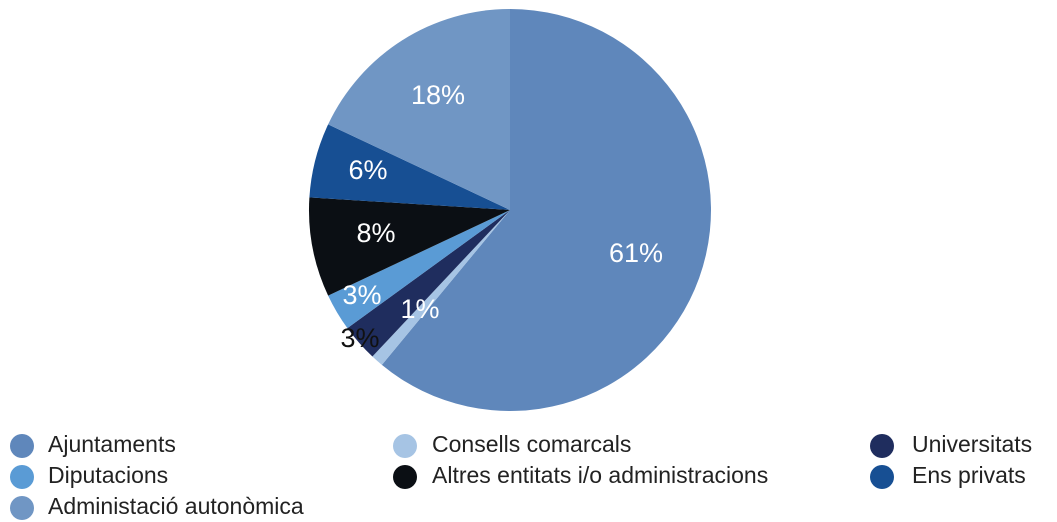 Image resolution: width=1057 pixels, height=522 pixels. I want to click on legend-label: Universitats, so click(972, 444).